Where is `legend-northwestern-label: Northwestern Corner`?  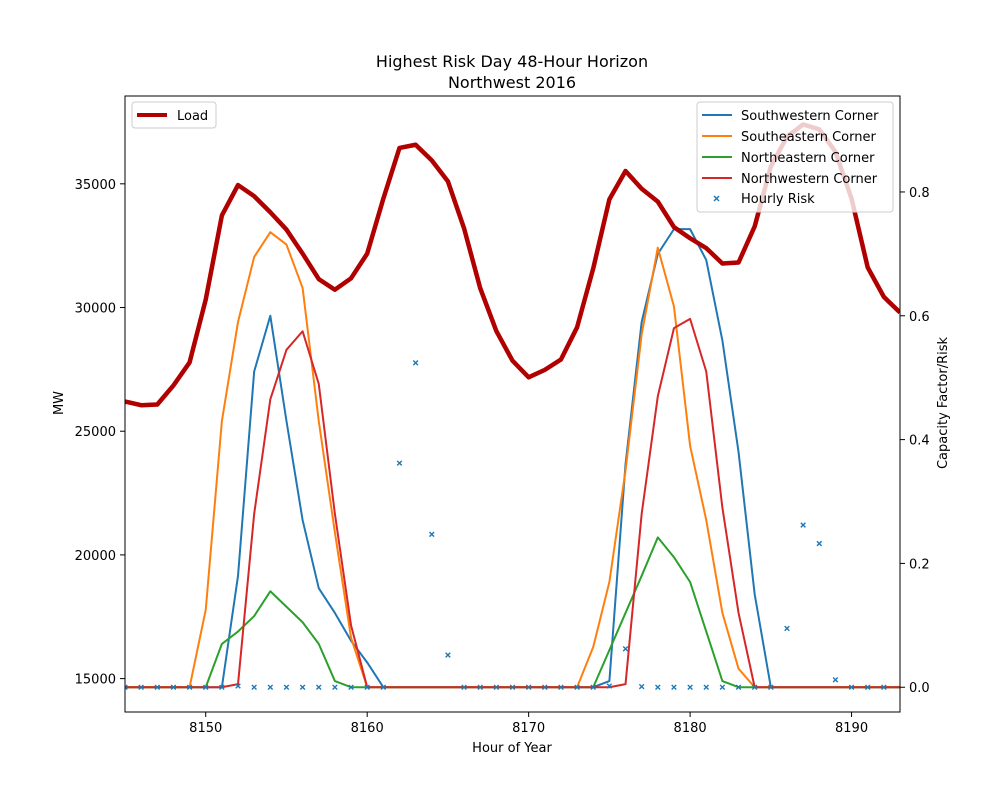
legend-northwestern-label: Northwestern Corner is located at coordinates (809, 179).